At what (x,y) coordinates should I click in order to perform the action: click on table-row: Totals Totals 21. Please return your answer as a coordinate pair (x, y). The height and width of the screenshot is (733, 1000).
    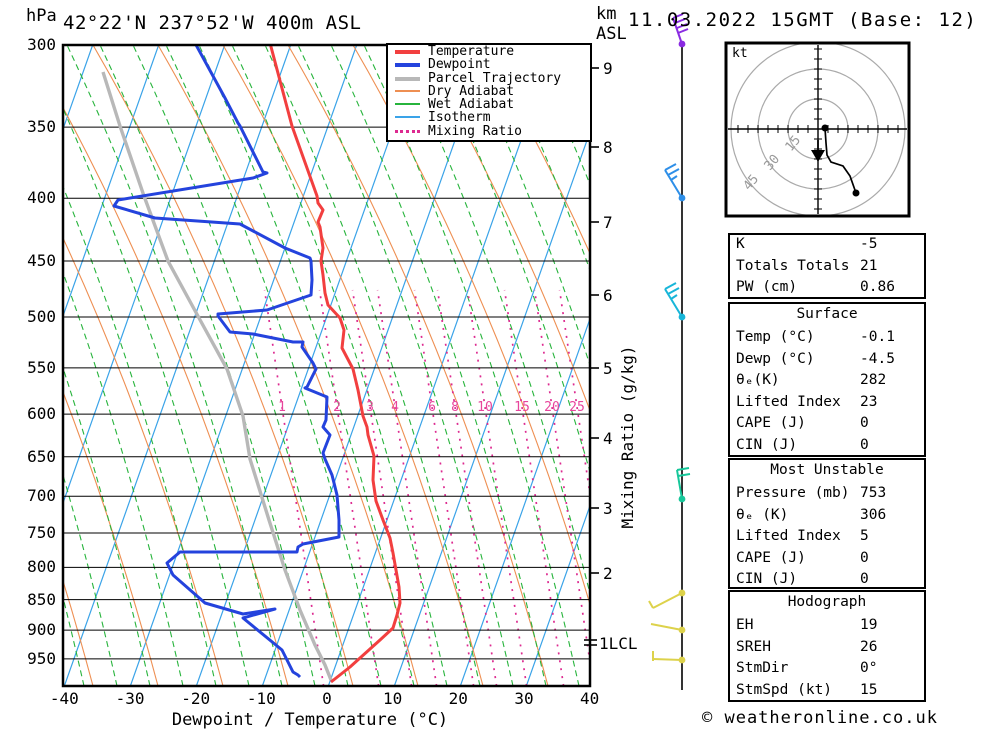
    Looking at the image, I should click on (827, 268).